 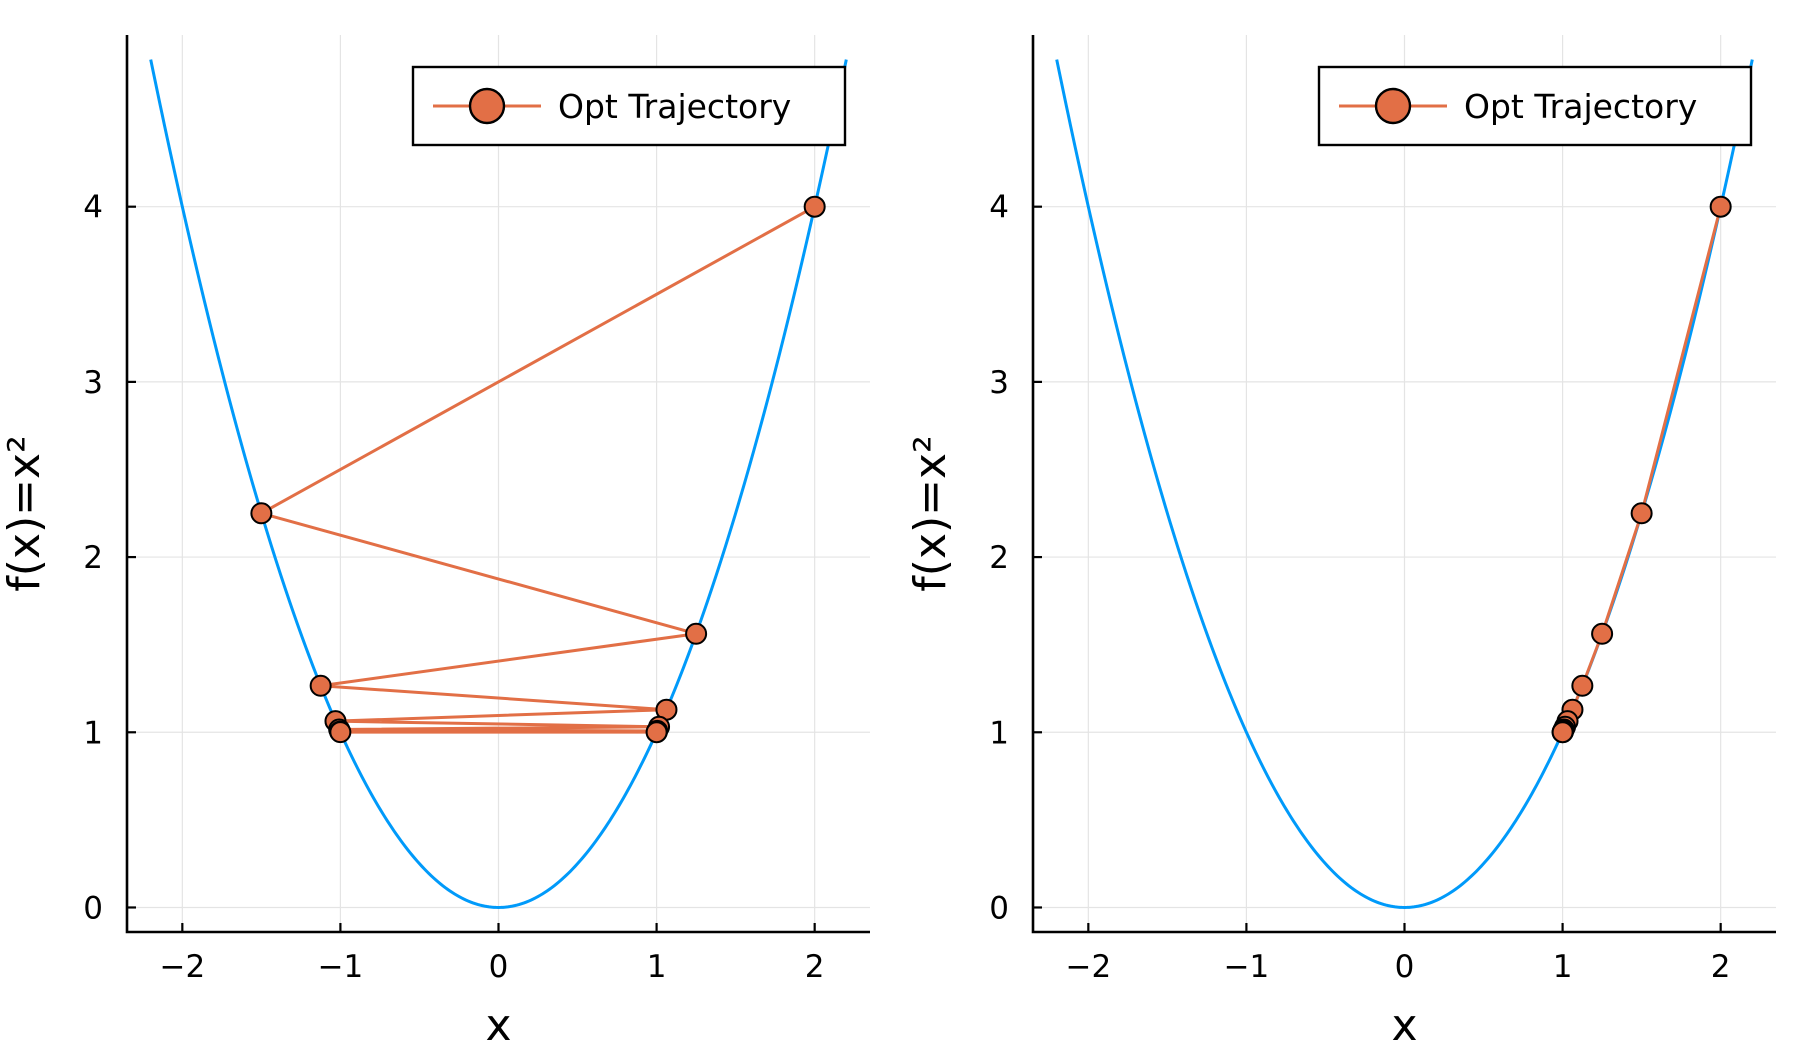 I want to click on trajectory-line, so click(x=1642, y=470).